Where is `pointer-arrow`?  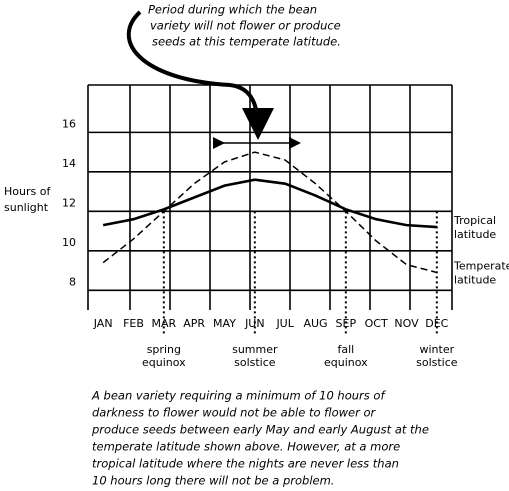 pointer-arrow is located at coordinates (200, 75).